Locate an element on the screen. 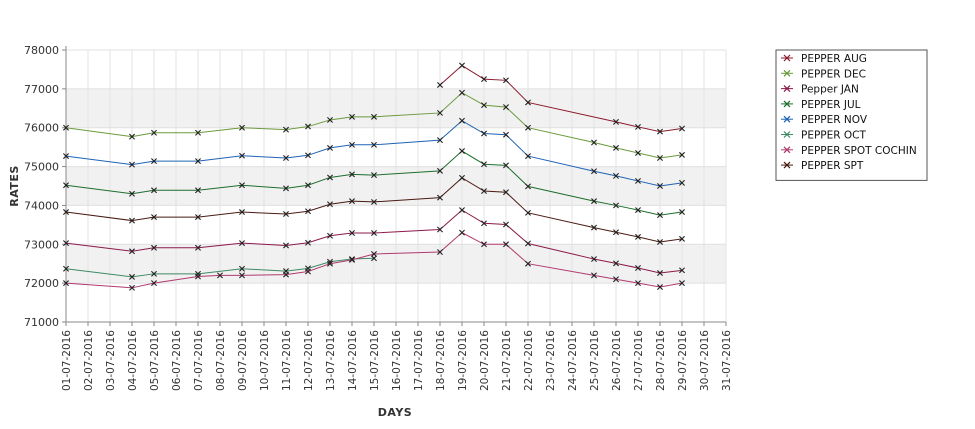  x-tick-label: 16-07-2016 is located at coordinates (397, 360).